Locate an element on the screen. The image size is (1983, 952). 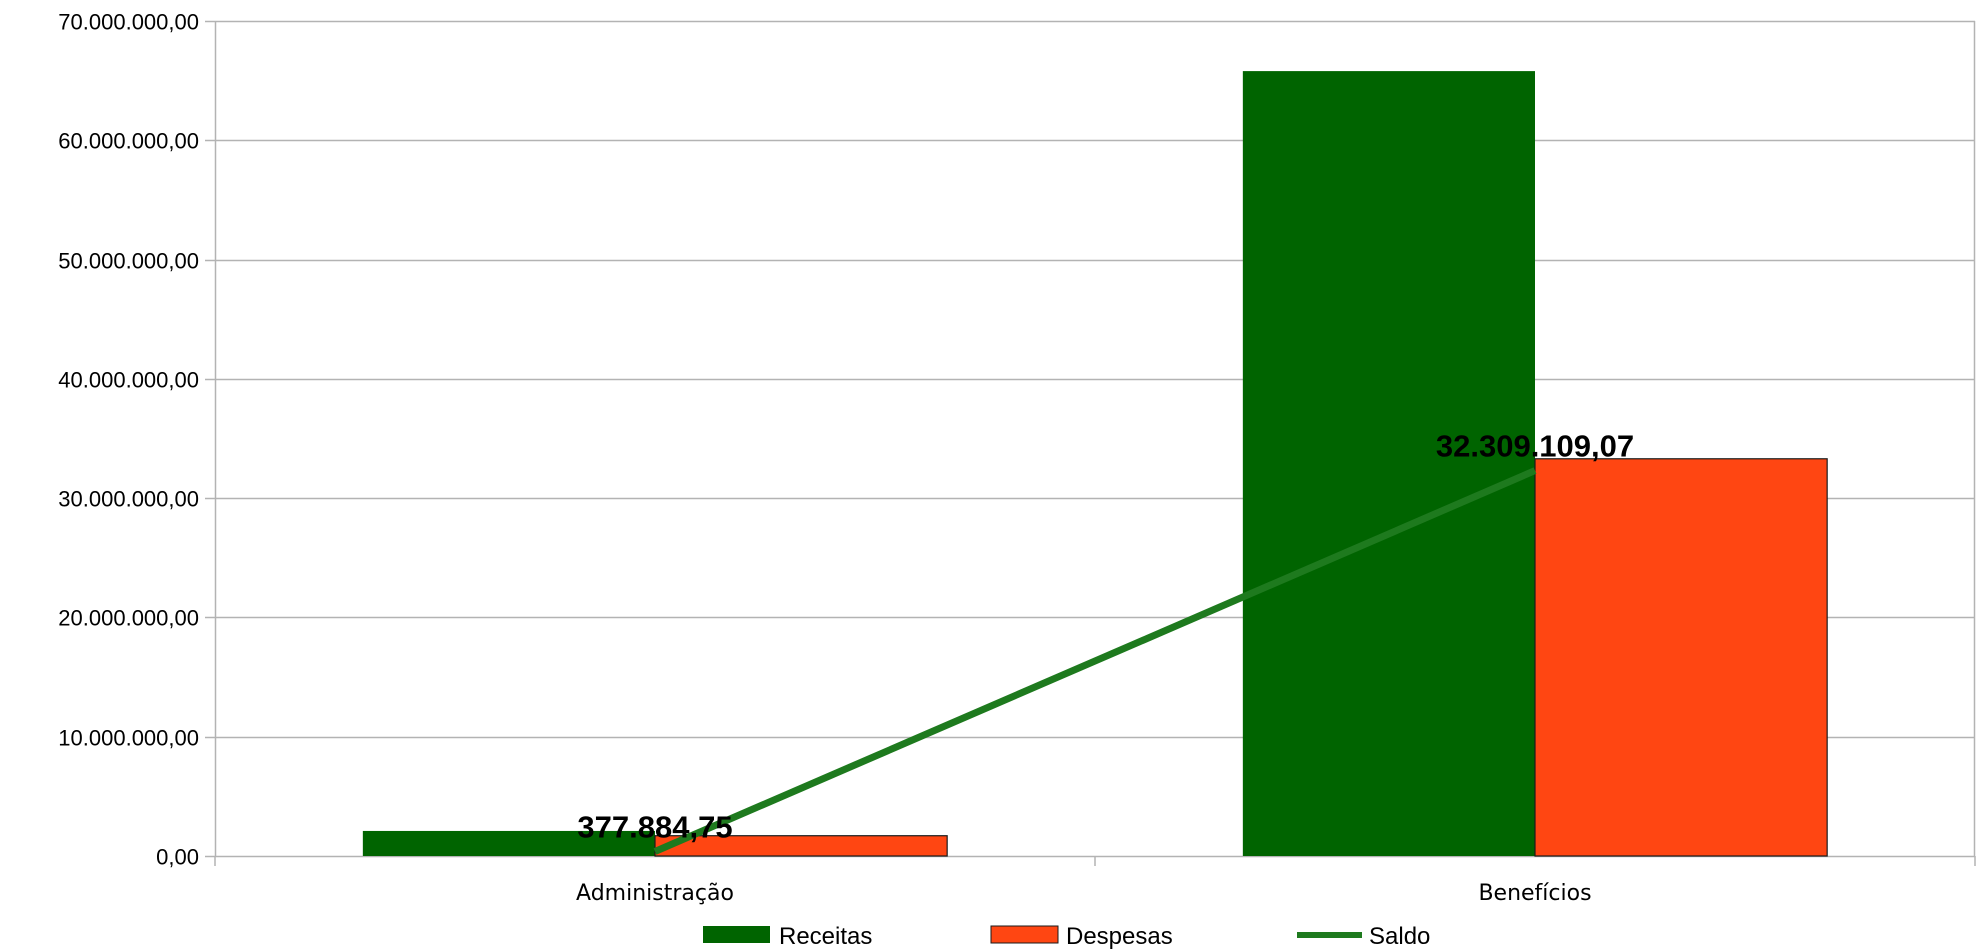
y-tick-label: 50.000.000,00 is located at coordinates (128, 261).